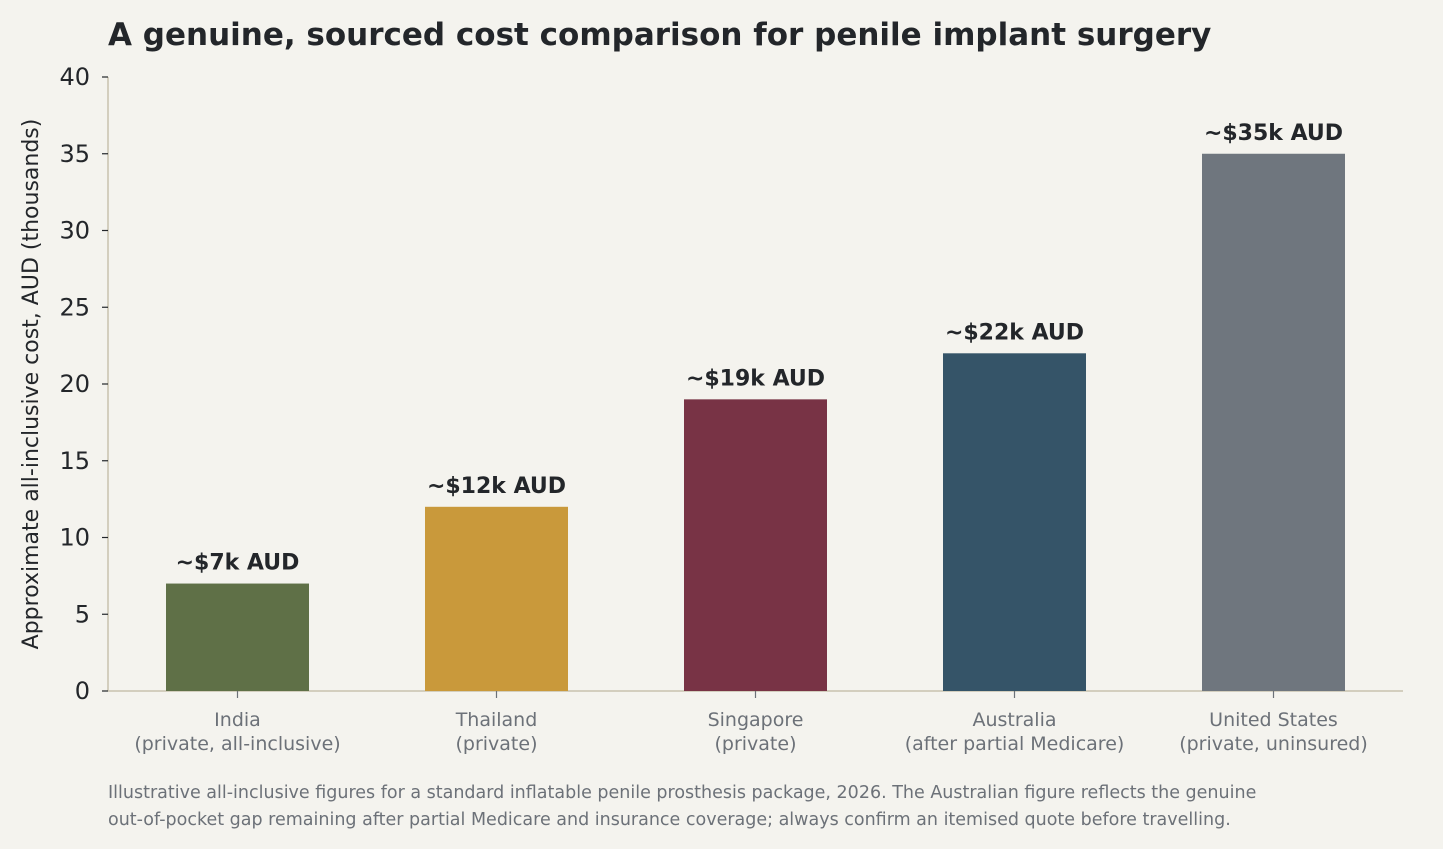  I want to click on x-tick-label: India, so click(237, 720).